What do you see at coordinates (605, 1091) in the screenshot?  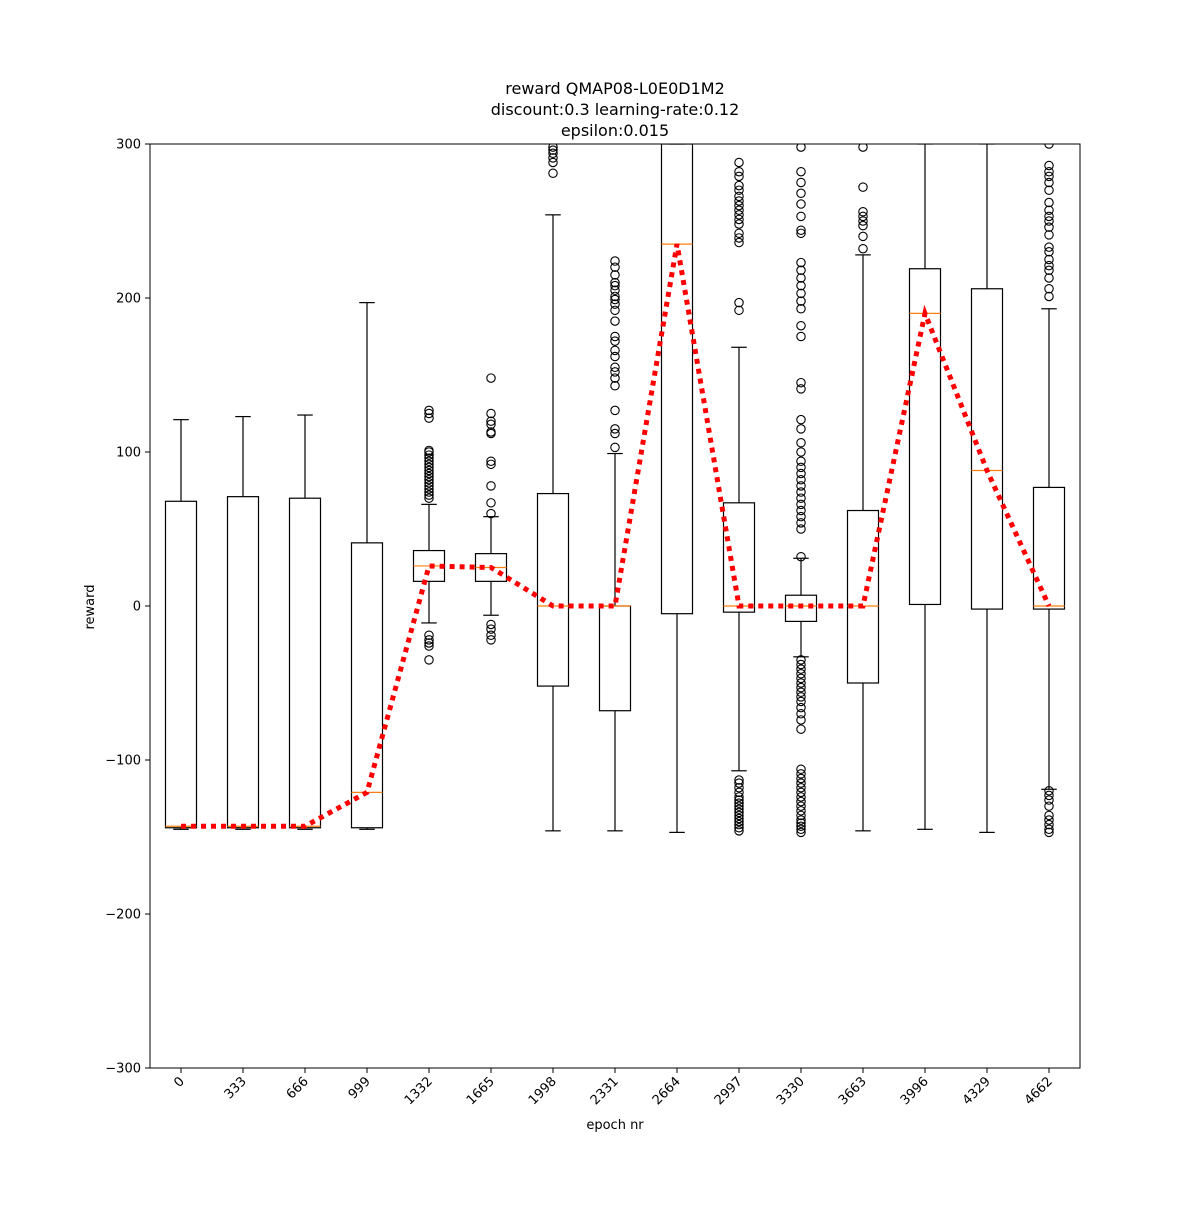 I see `x-tick-label: 2331` at bounding box center [605, 1091].